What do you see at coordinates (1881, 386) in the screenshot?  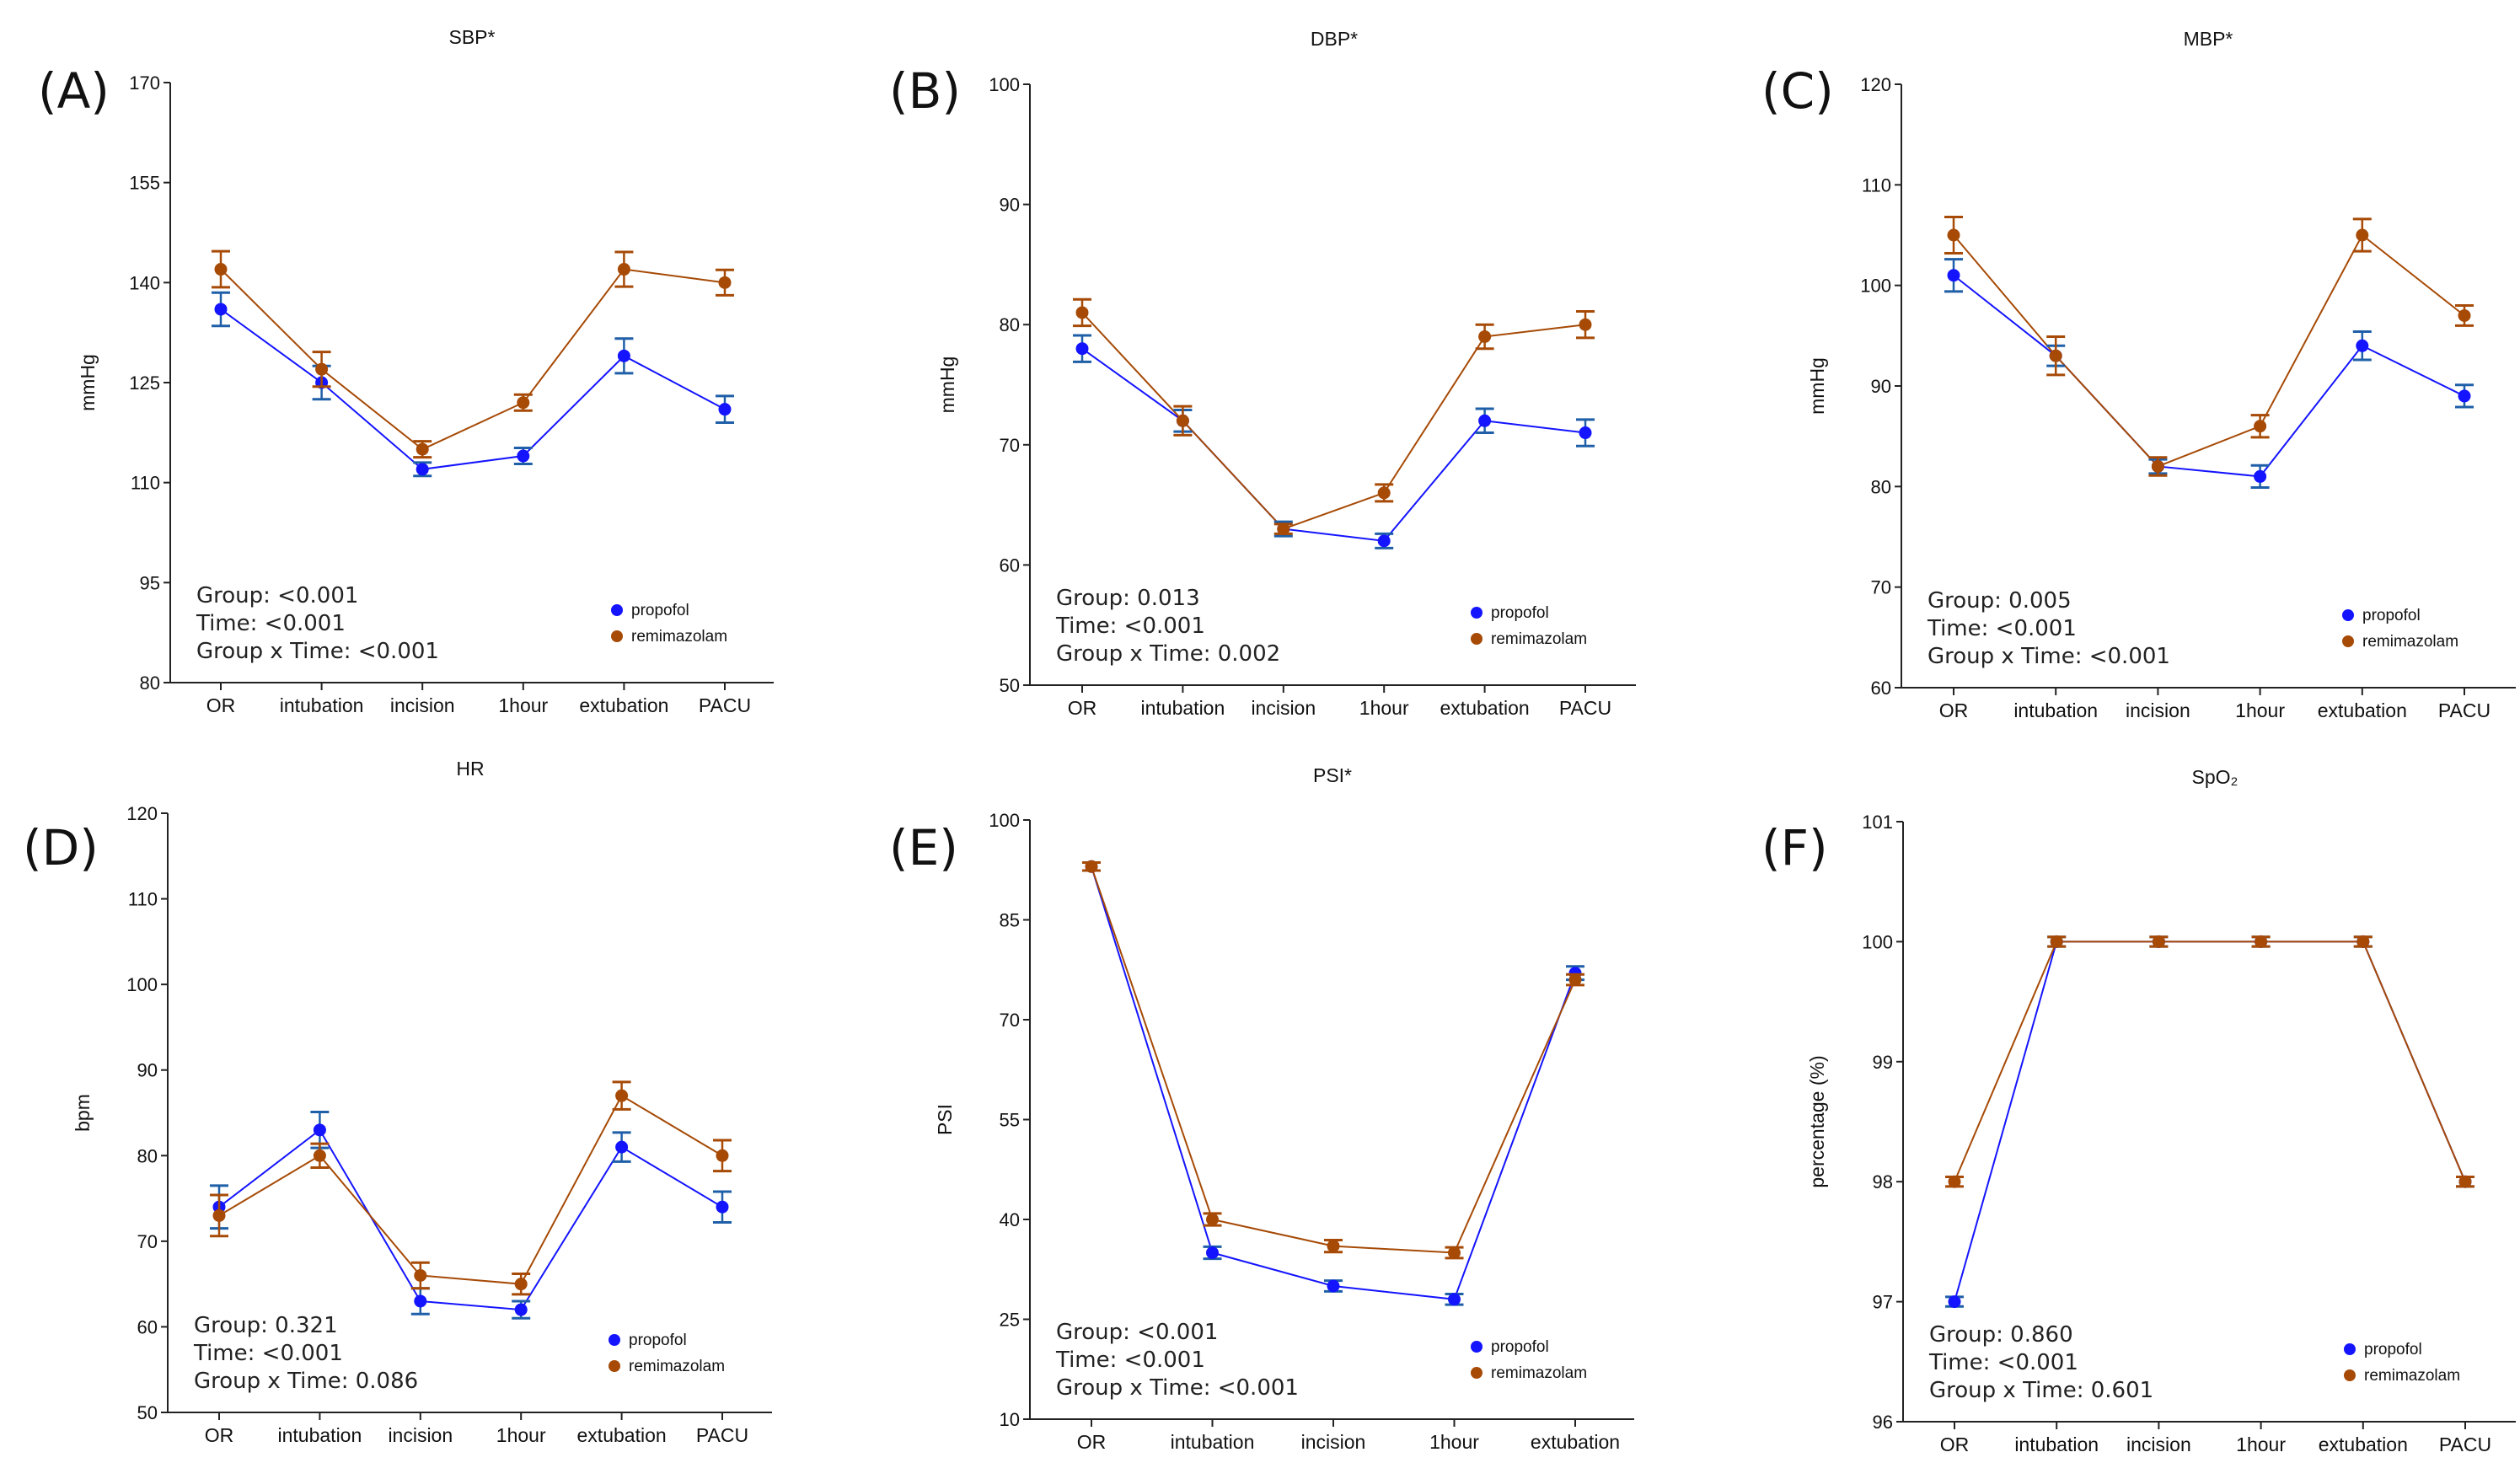 I see `y-tick-label: 90` at bounding box center [1881, 386].